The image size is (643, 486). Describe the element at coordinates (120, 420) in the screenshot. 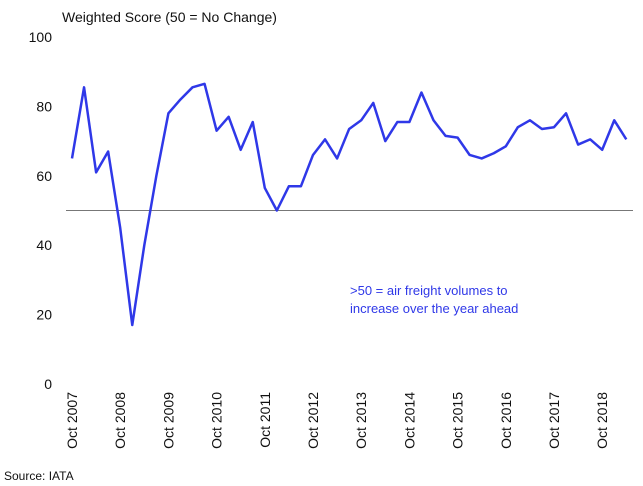

I see `x-tick-label: Oct 2008` at that location.